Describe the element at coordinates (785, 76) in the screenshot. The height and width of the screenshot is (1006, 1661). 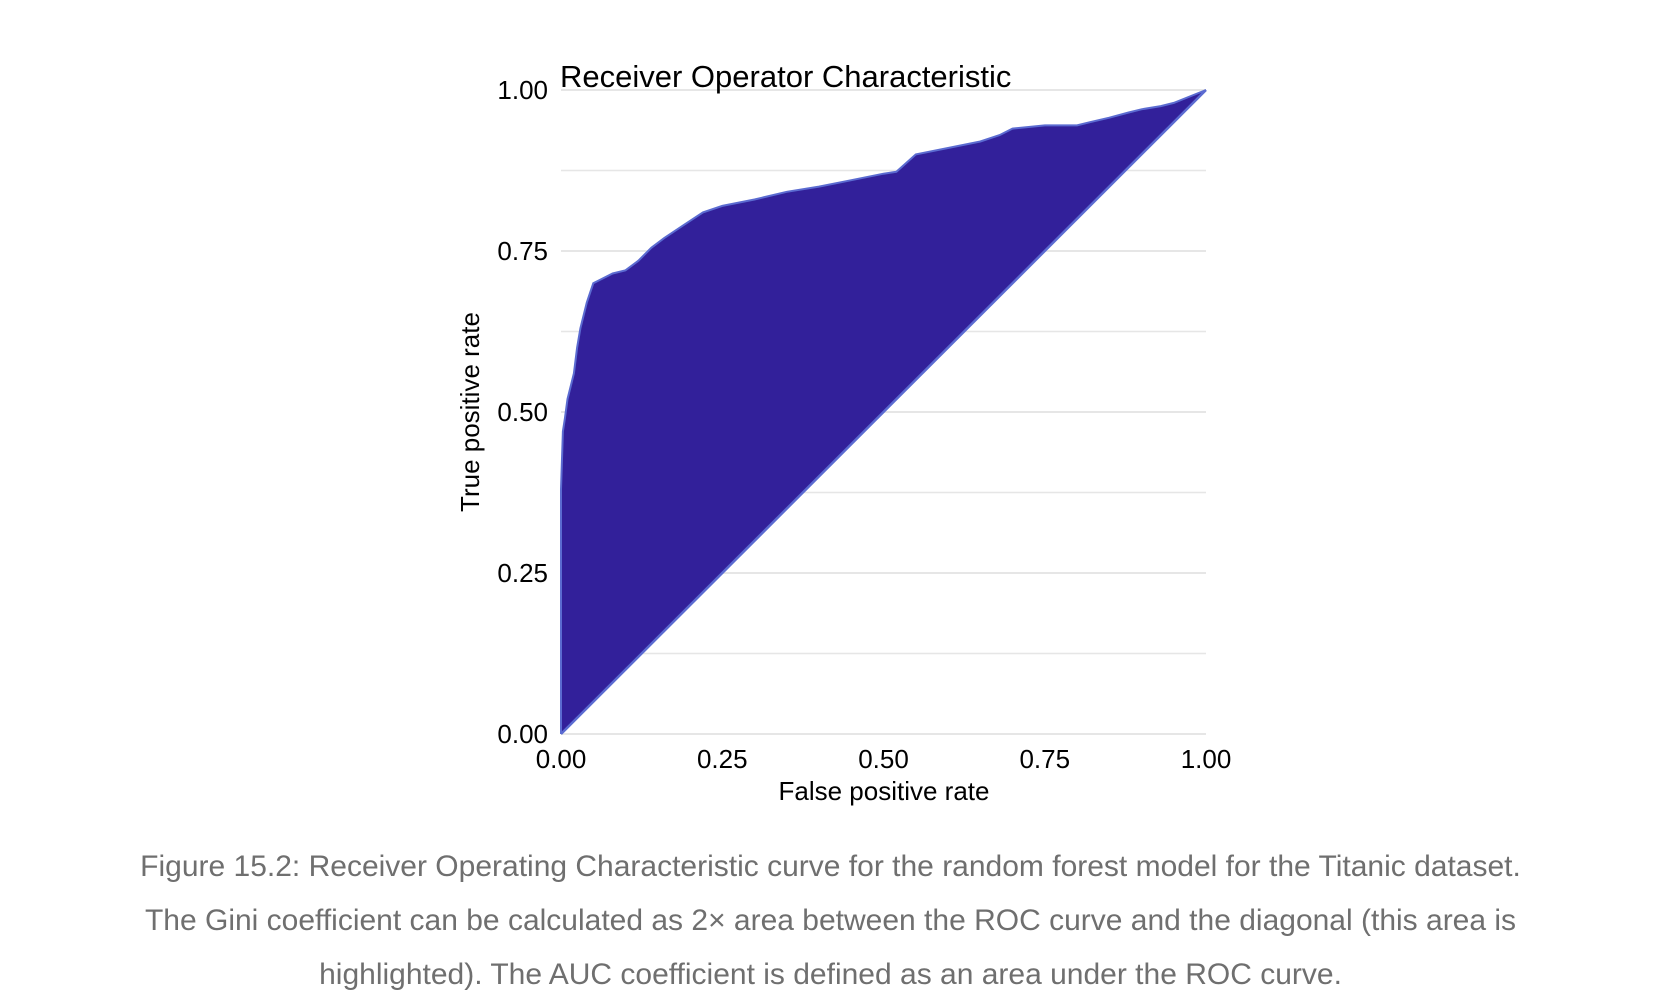
I see `chart-title: Receiver Operator Characteristic` at that location.